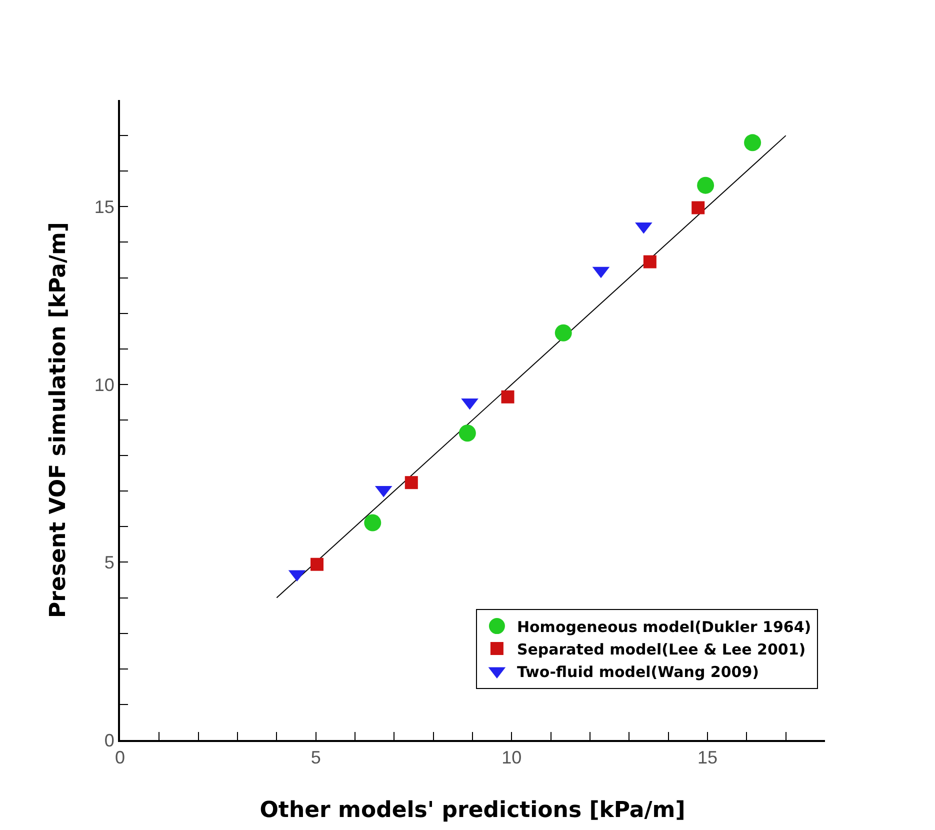 Image resolution: width=935 pixels, height=830 pixels. What do you see at coordinates (512, 758) in the screenshot?
I see `x-tick-label: 10` at bounding box center [512, 758].